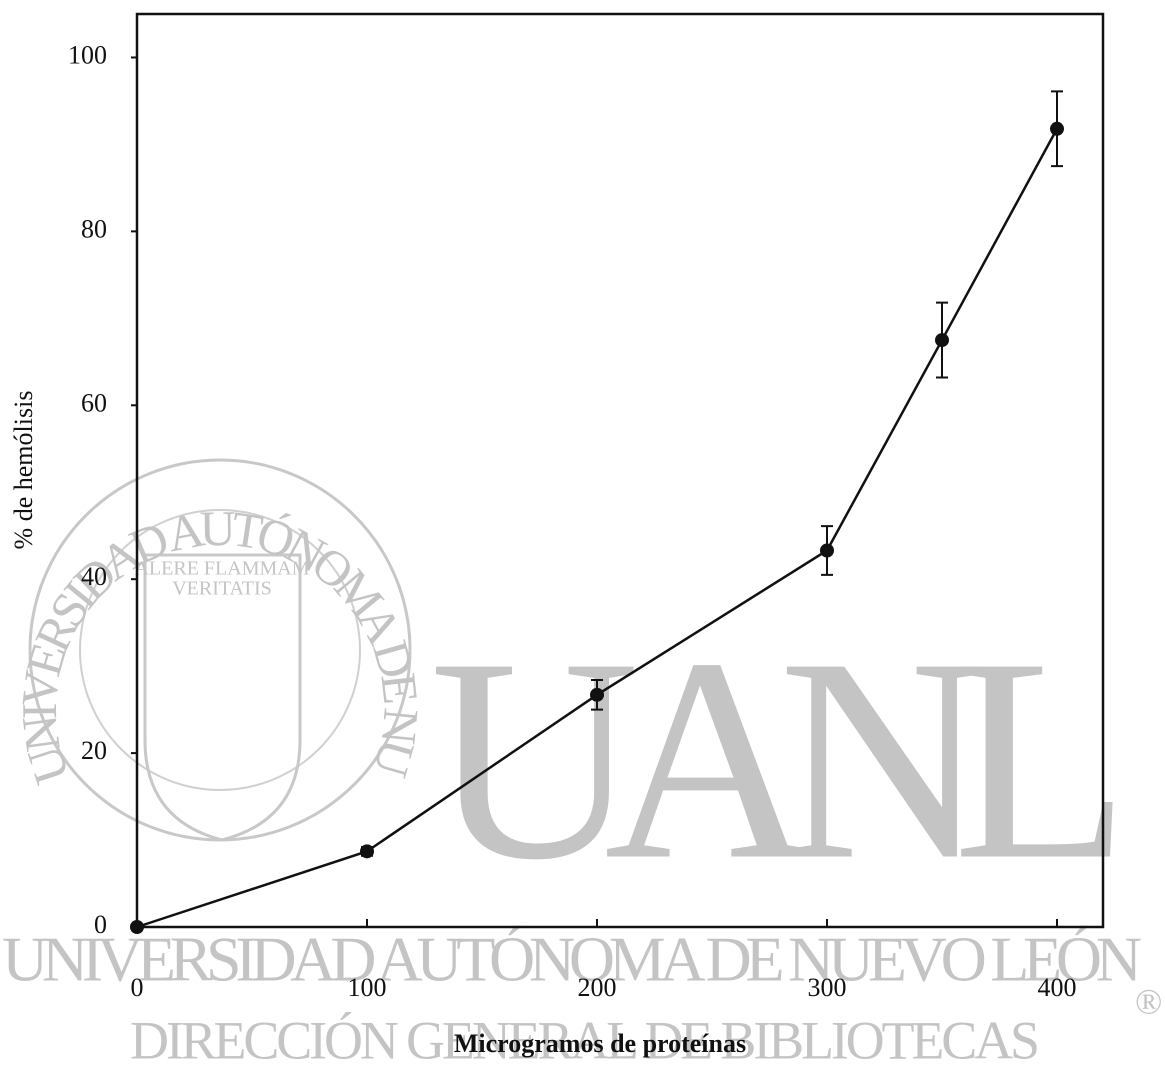  I want to click on watermark-line: DIRECCIÓN GENERAL DE BIBLIOTECAS, so click(585, 1040).